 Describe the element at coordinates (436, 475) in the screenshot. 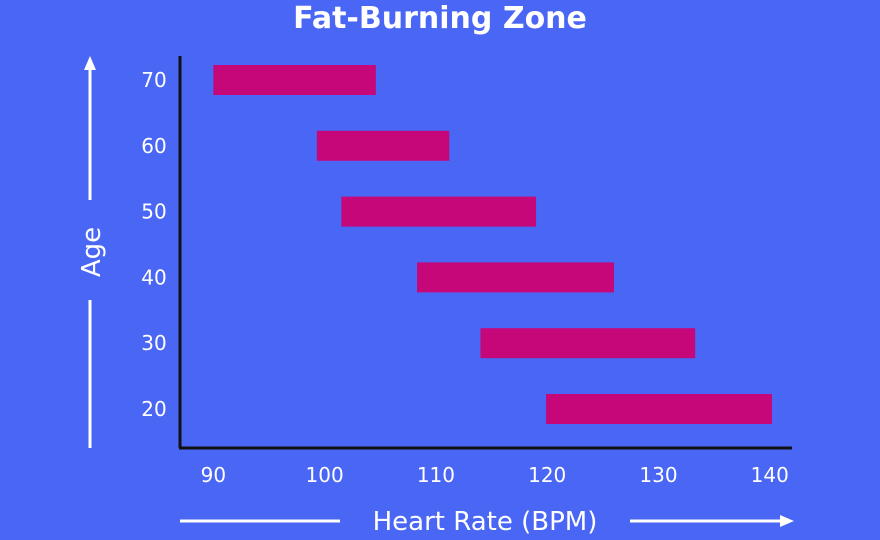

I see `x-tick-label-110: 110` at that location.